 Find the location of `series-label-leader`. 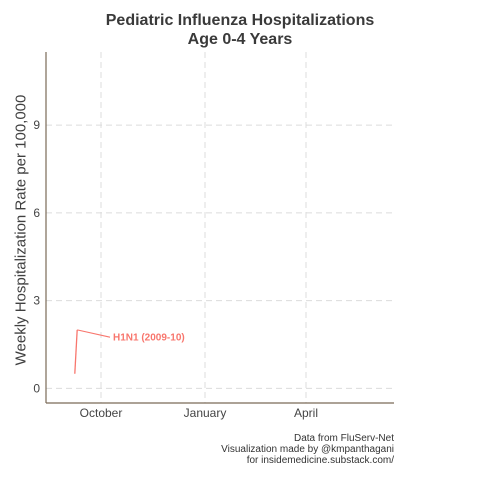

series-label-leader is located at coordinates (94, 333).